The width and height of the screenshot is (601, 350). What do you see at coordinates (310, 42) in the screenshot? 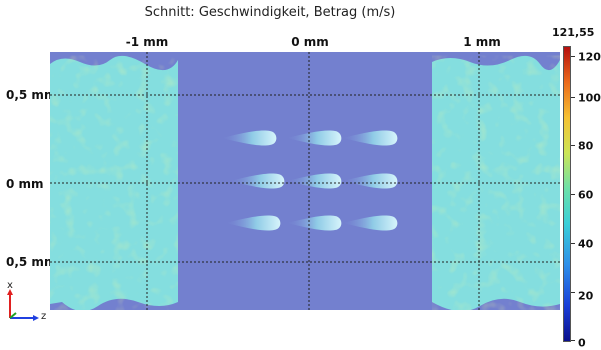
I see `x-tick-label-0mm: 0 mm` at bounding box center [310, 42].